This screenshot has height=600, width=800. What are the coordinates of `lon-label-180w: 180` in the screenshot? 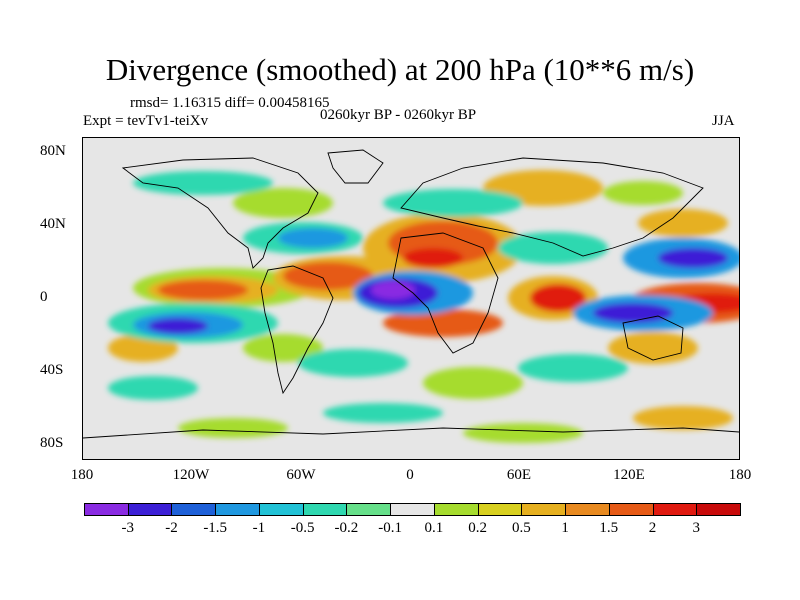 It's located at (82, 475).